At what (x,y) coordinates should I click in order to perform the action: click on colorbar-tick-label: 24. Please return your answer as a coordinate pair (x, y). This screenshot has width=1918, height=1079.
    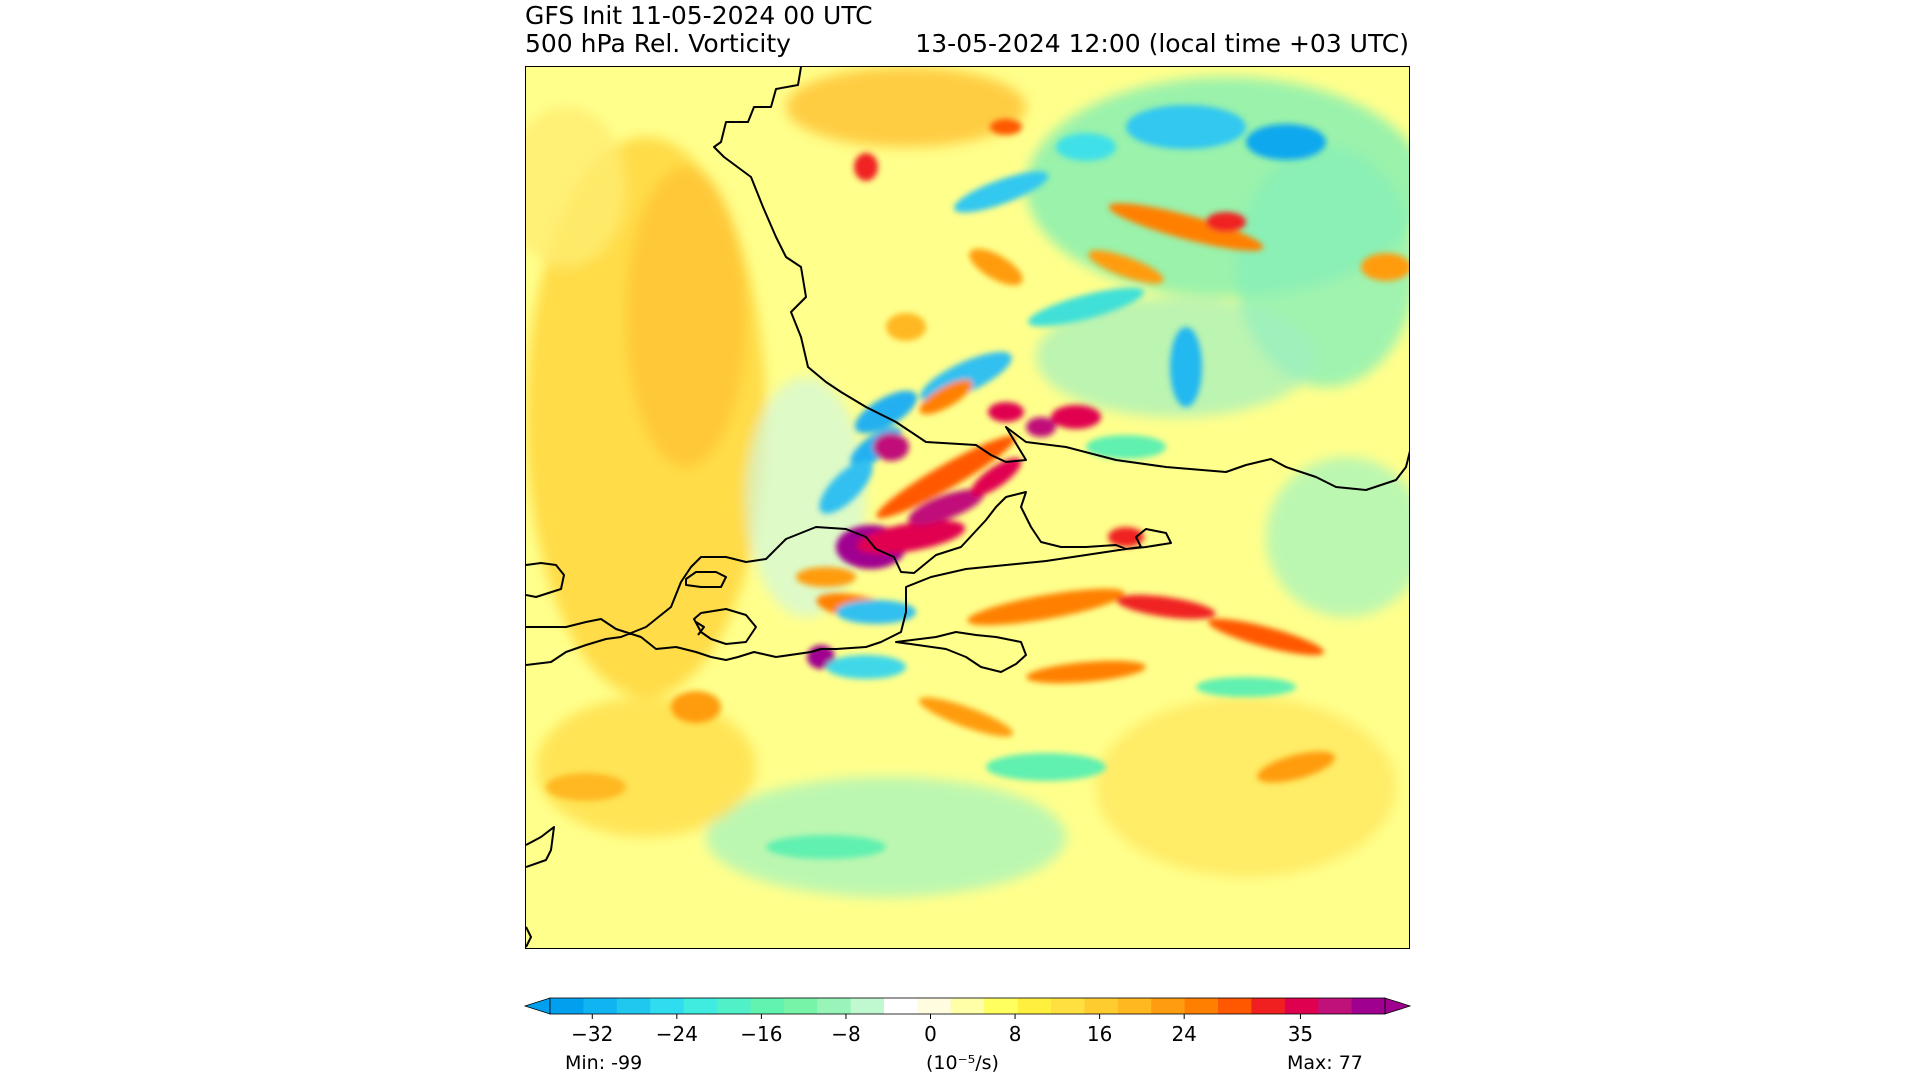
    Looking at the image, I should click on (1184, 1034).